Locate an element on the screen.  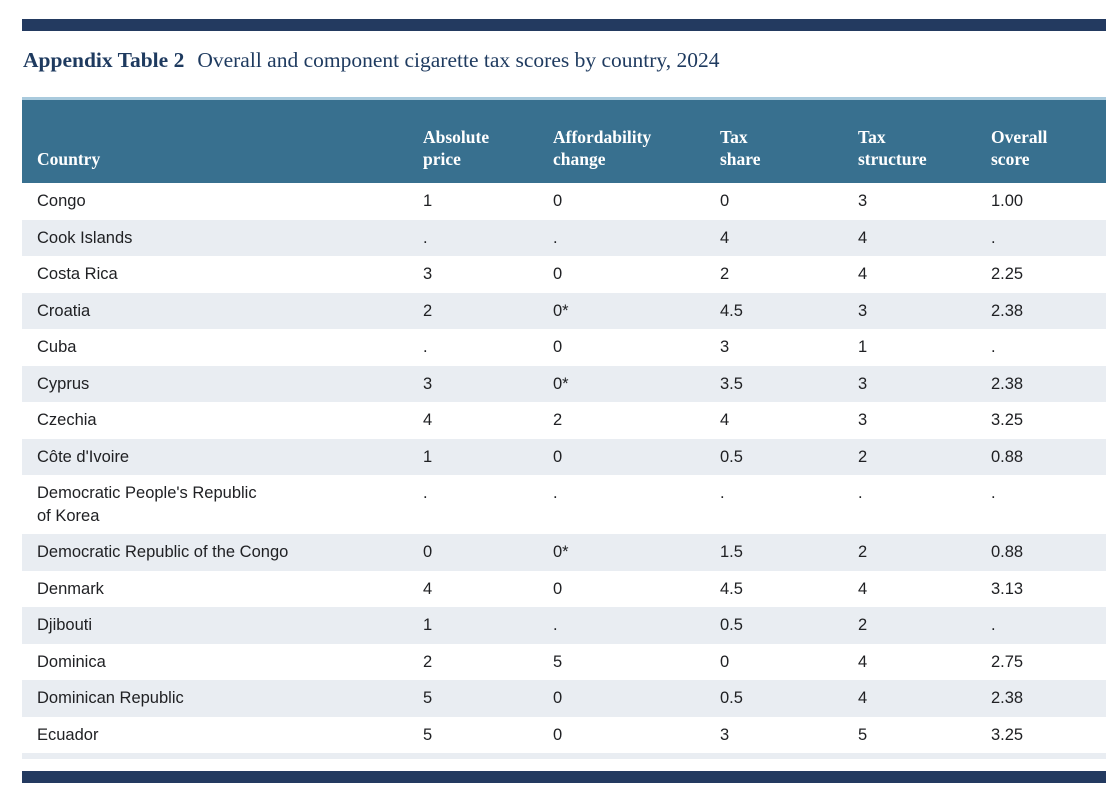
column-header-absolute-price: Absolute price is located at coordinates (477, 141).